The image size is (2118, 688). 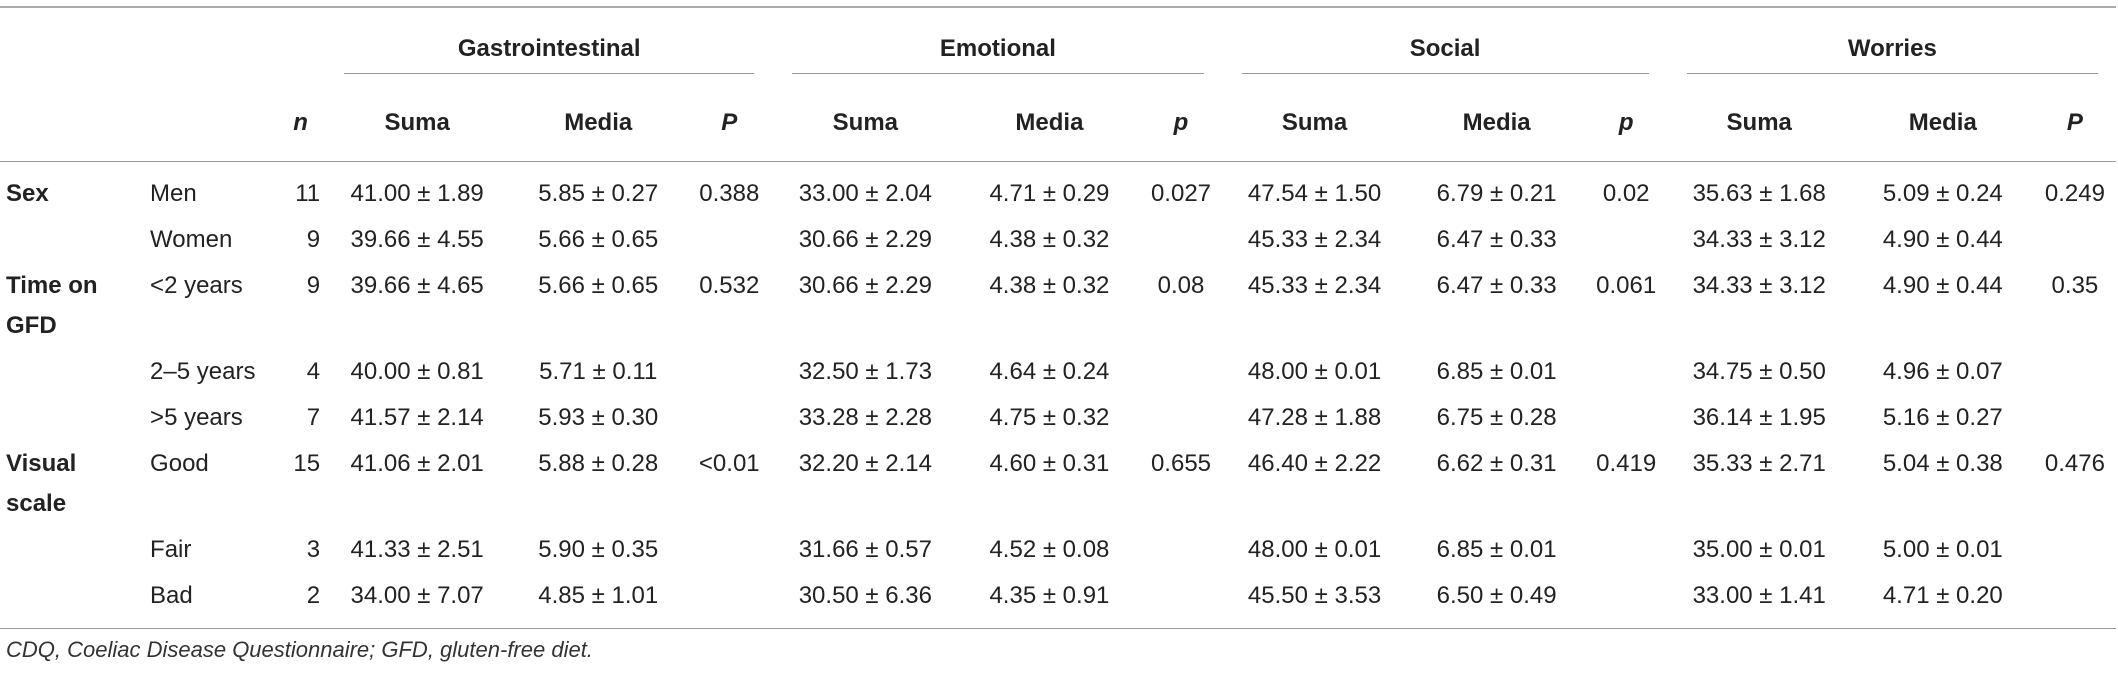 I want to click on n-value: 4, so click(x=313, y=371).